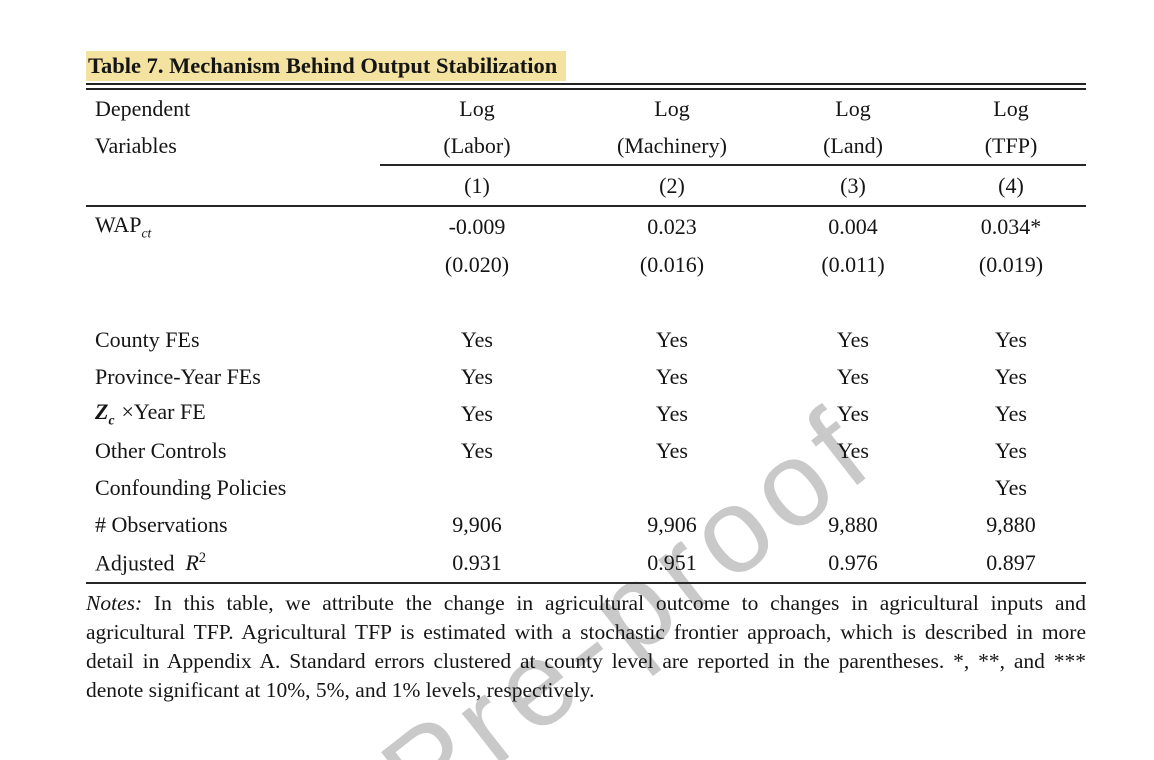 The width and height of the screenshot is (1154, 760). Describe the element at coordinates (853, 186) in the screenshot. I see `col-number-3: (3)` at that location.